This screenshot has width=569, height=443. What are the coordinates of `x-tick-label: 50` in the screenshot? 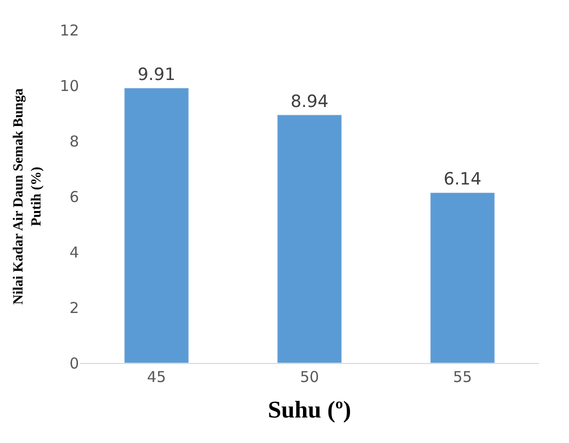 It's located at (310, 377).